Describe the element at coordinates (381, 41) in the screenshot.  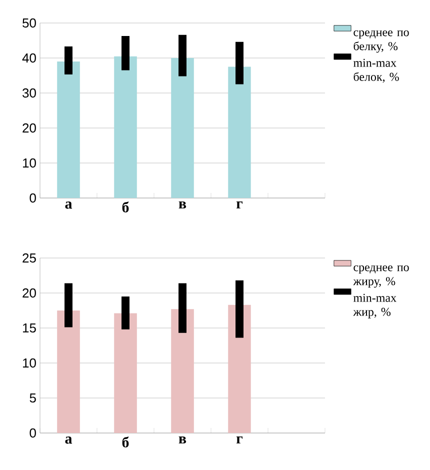
I see `legend-label: среднее по белку, %` at that location.